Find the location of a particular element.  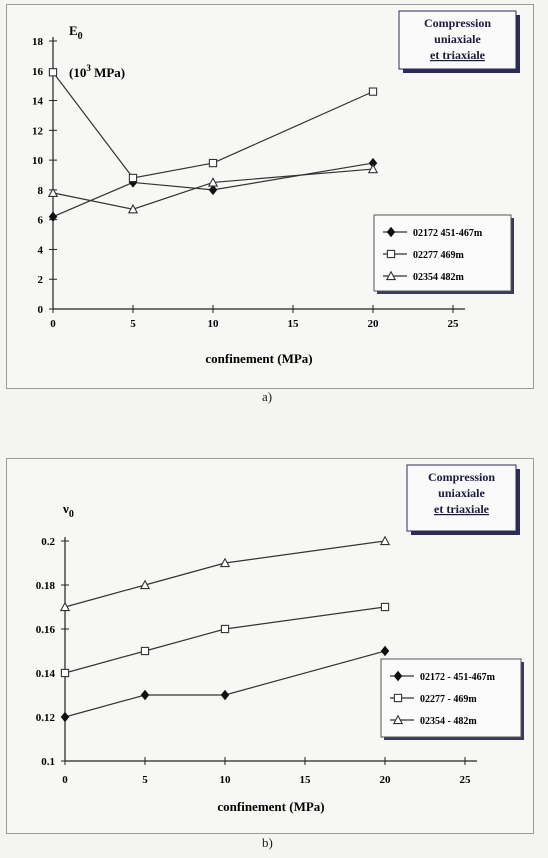

y-tick-label: 2 is located at coordinates (41, 280).